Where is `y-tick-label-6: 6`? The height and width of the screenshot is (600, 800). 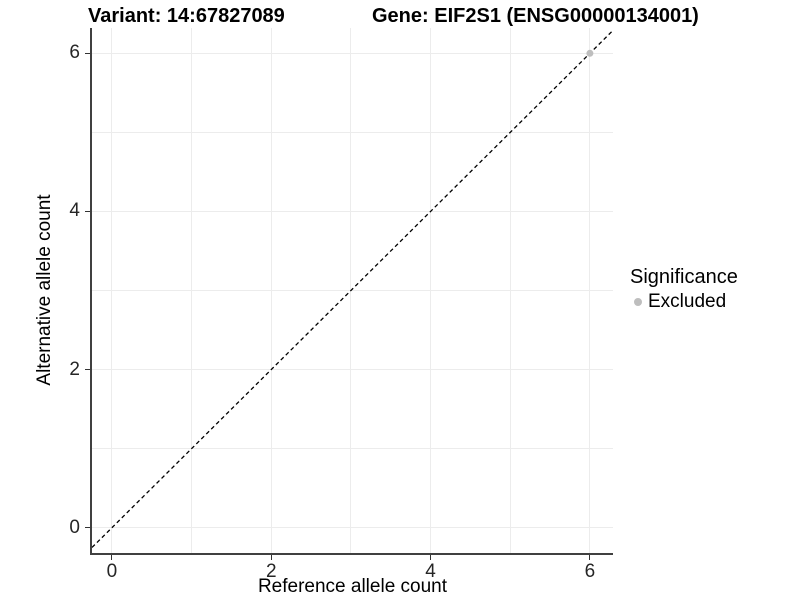
y-tick-label-6: 6 is located at coordinates (74, 53).